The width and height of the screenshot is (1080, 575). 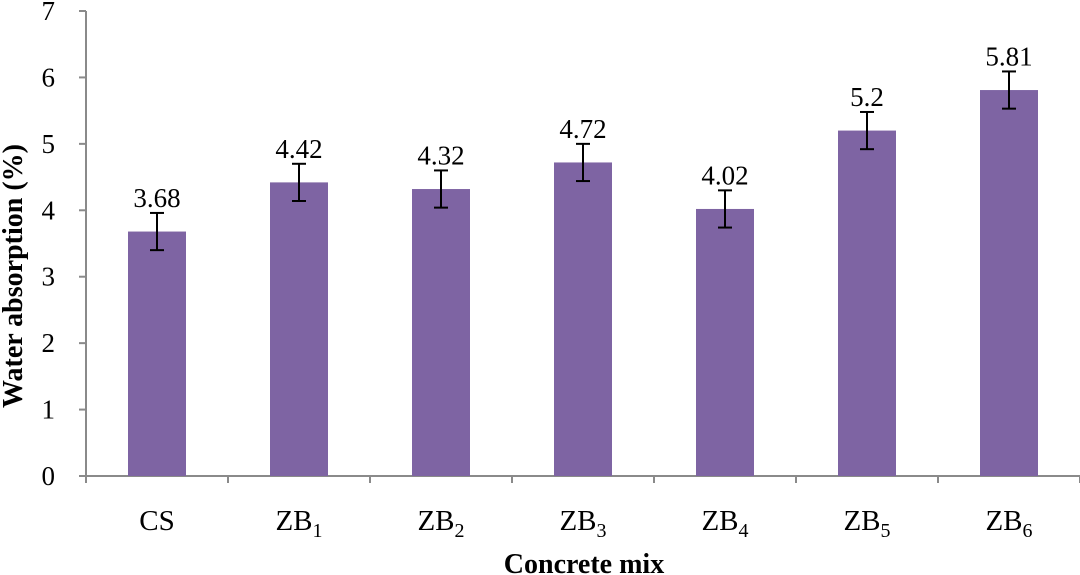 What do you see at coordinates (14, 276) in the screenshot?
I see `y-axis-title: Water absorption (%)` at bounding box center [14, 276].